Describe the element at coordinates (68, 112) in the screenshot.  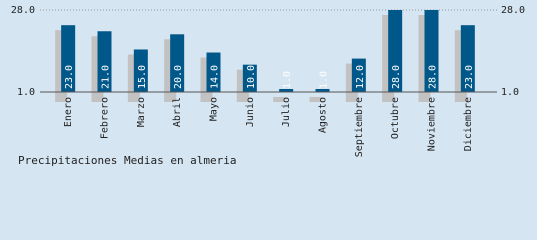
I see `x-tick-label: Enero` at that location.